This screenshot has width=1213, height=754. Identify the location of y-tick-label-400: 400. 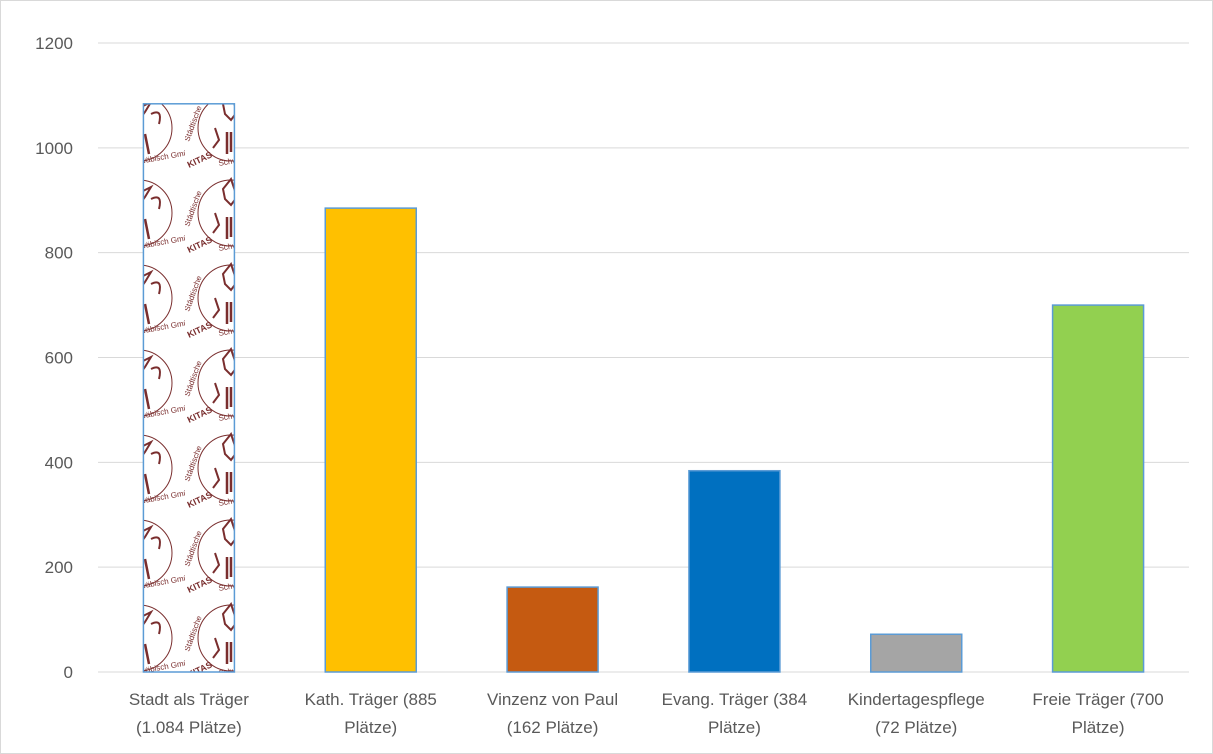
(59, 462).